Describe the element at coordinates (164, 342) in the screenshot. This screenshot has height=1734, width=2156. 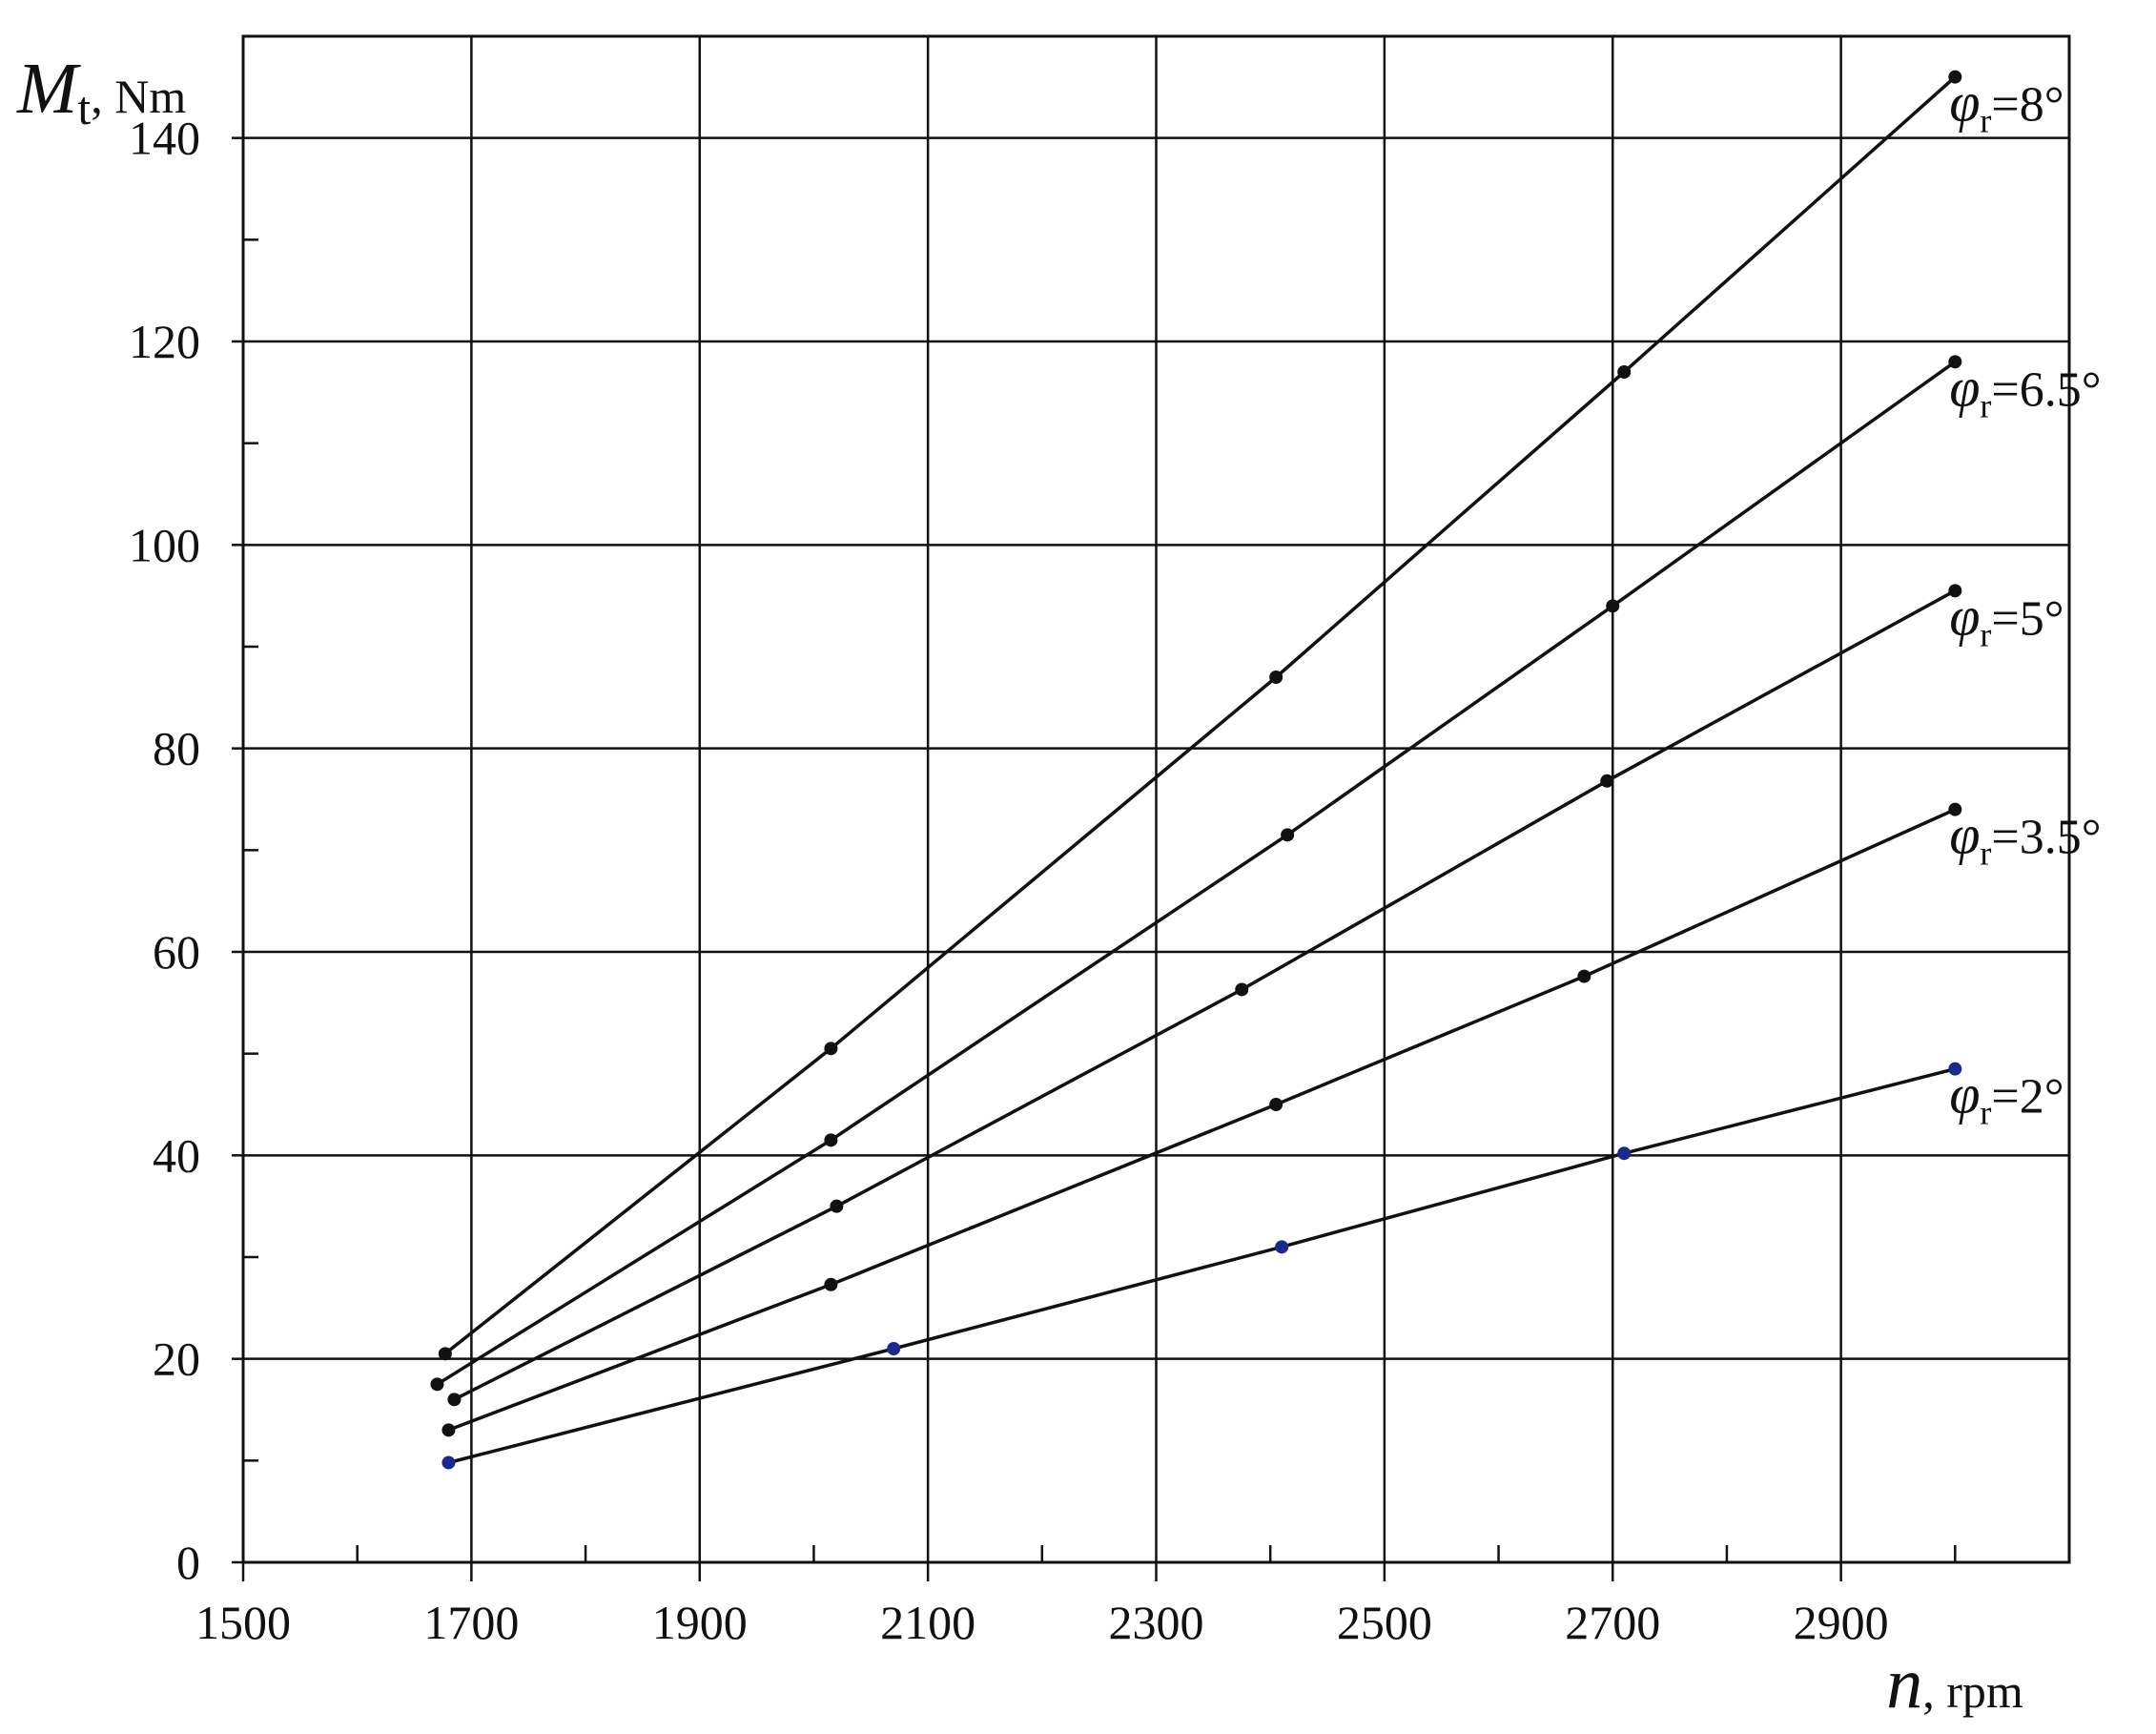
I see `y-tick-label: 120` at that location.